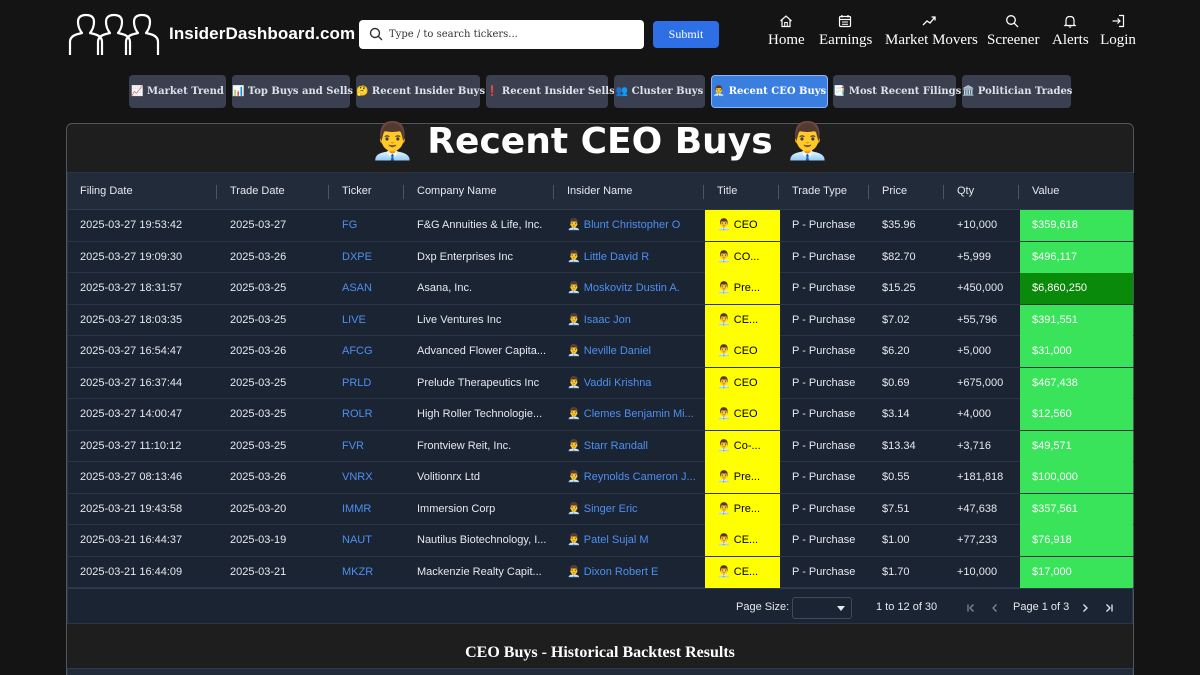  I want to click on cell-insider-name: 👨‍💼 Patel Sujal M, so click(608, 540).